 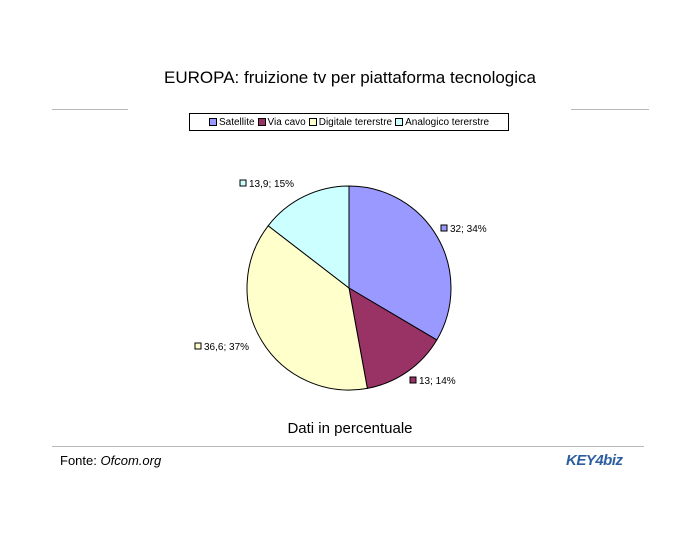 What do you see at coordinates (348, 446) in the screenshot?
I see `footer-divider` at bounding box center [348, 446].